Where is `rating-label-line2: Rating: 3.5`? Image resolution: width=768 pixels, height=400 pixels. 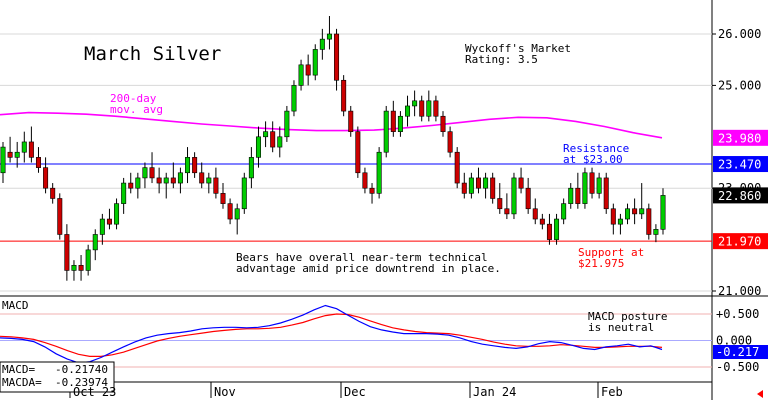
rating-label-line2: Rating: 3.5 is located at coordinates (501, 59).